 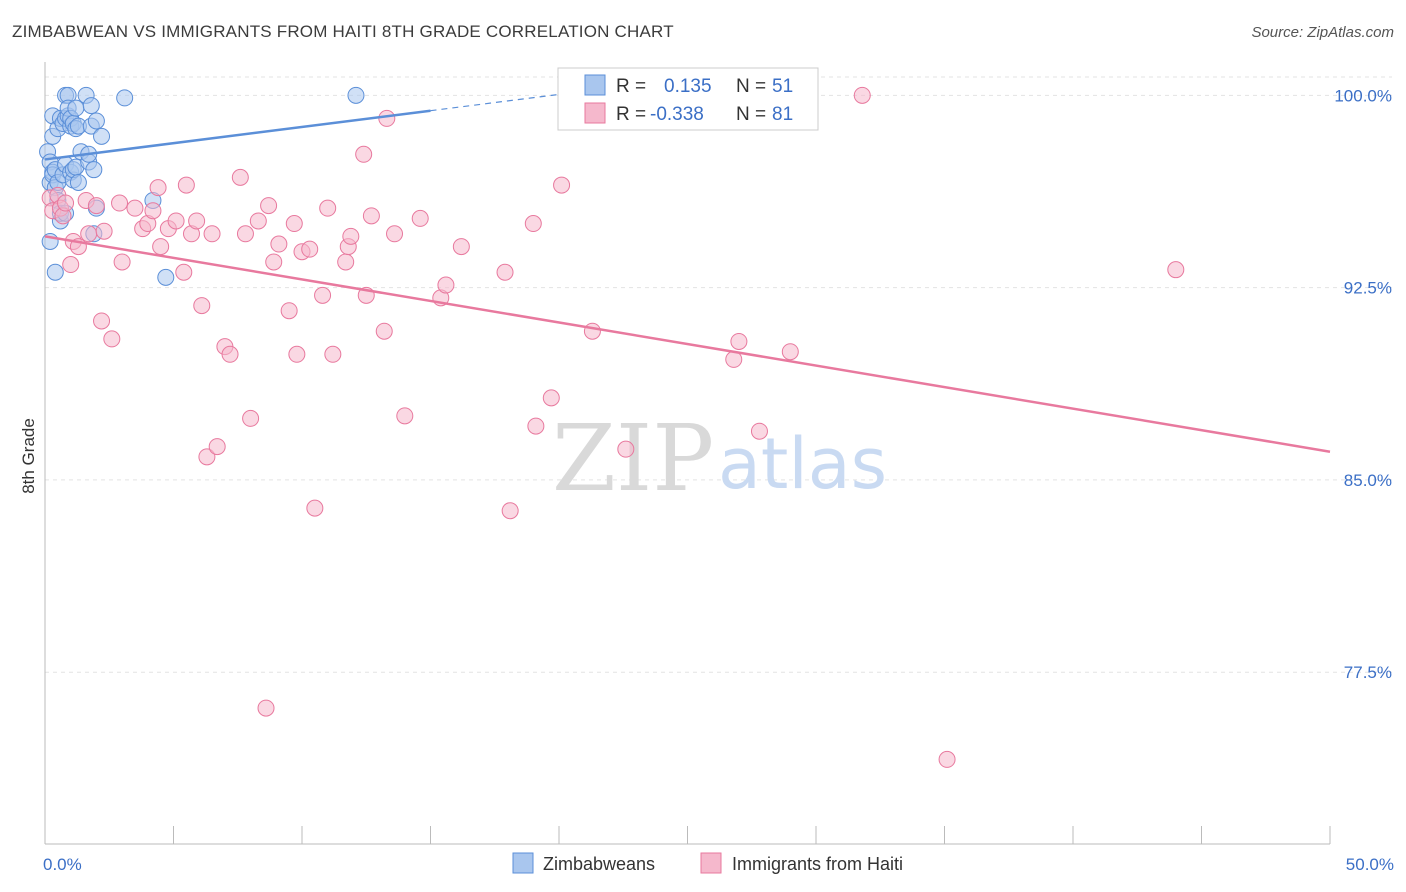 What do you see at coordinates (817, 864) in the screenshot?
I see `bottom-legend-label-haiti: Immigrants from Haiti` at bounding box center [817, 864].